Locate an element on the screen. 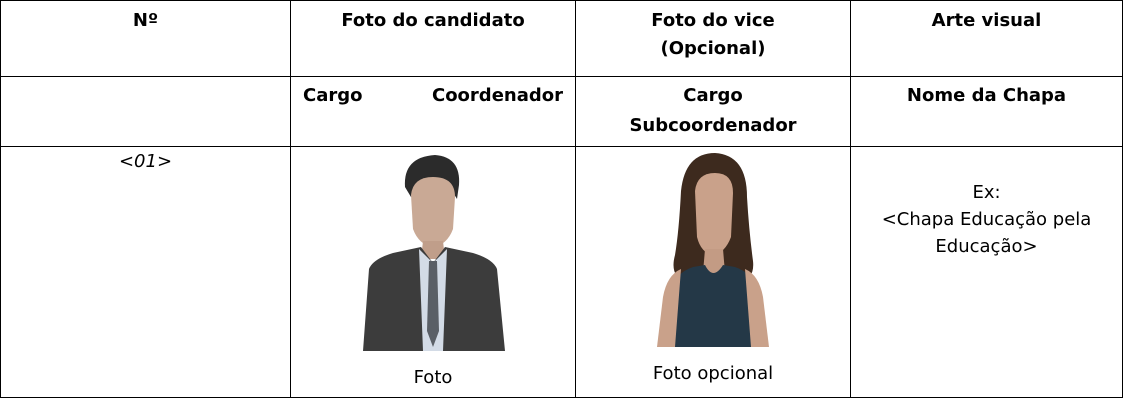 This screenshot has width=1131, height=400. header-cell: Foto do candidato is located at coordinates (433, 38).